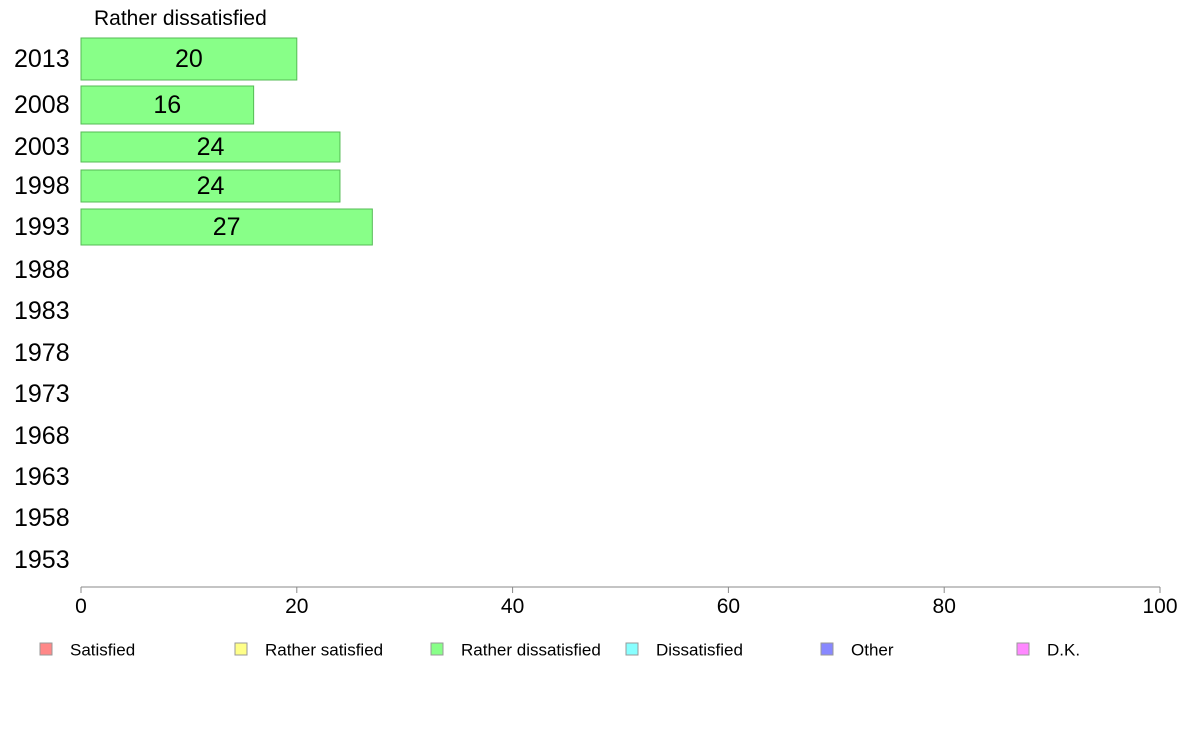 Image resolution: width=1188 pixels, height=736 pixels. Describe the element at coordinates (42, 394) in the screenshot. I see `year-label: 1973` at that location.